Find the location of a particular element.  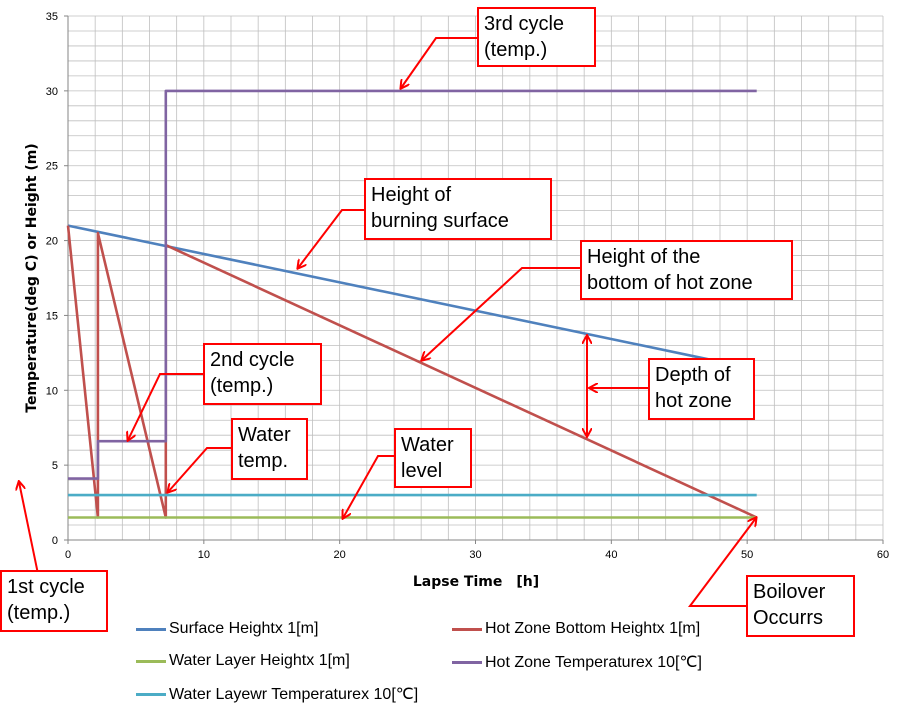

annotation-text: Depth of hot zone is located at coordinates (693, 388).